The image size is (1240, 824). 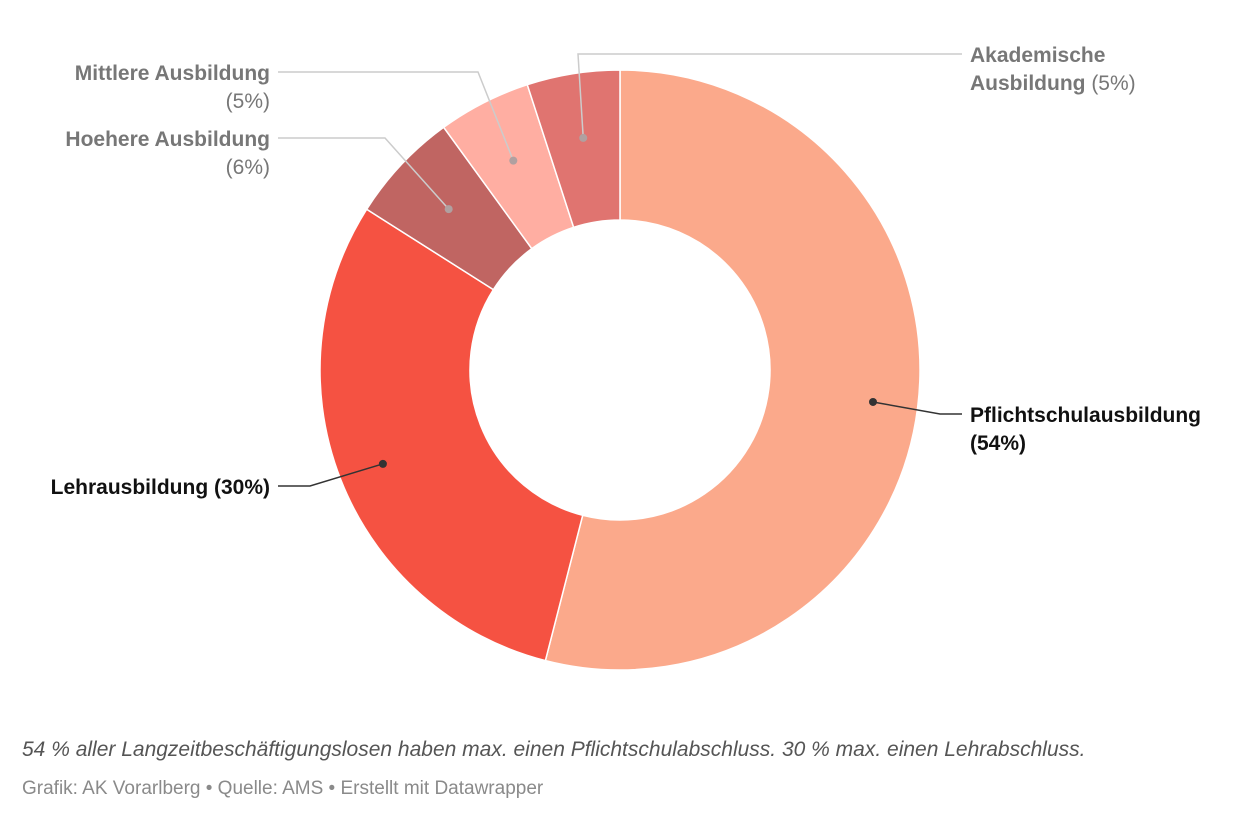 What do you see at coordinates (1085, 429) in the screenshot?
I see `label-pflichtschulausbildung: Pflichtschulausbildung (54%)` at bounding box center [1085, 429].